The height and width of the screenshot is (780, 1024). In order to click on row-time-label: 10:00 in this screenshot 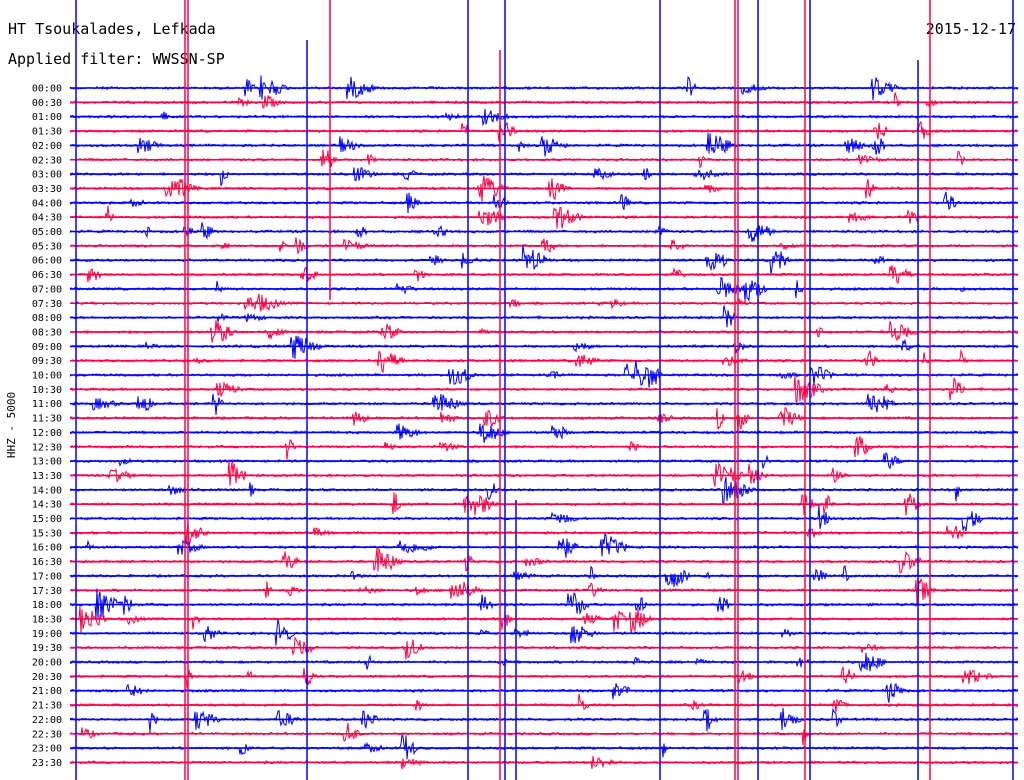, I will do `click(47, 376)`.